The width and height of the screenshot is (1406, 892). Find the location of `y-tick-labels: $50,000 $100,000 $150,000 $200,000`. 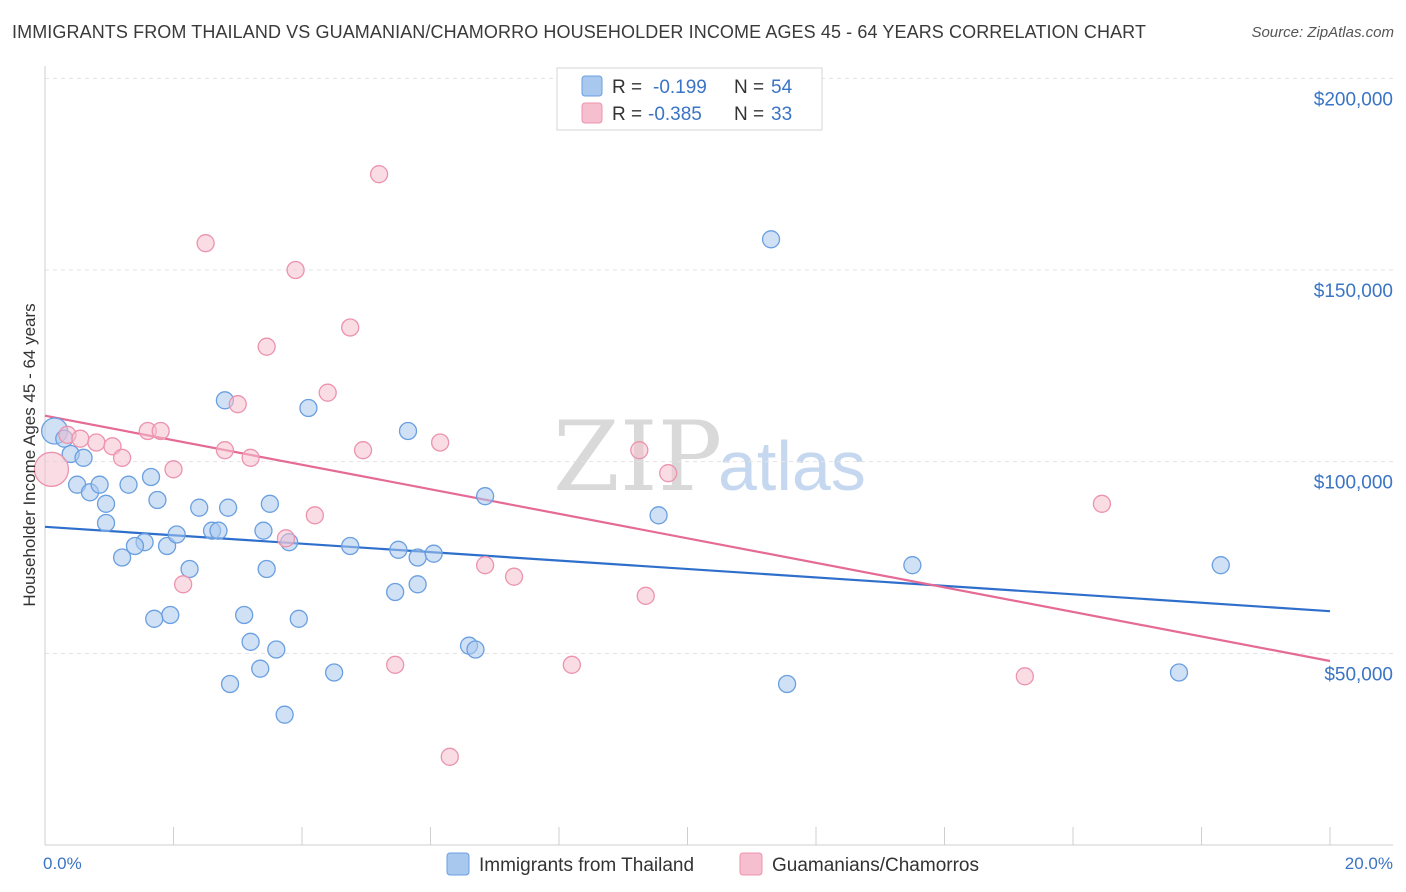

y-tick-labels: $50,000 $100,000 $150,000 $200,000 is located at coordinates (1353, 387).